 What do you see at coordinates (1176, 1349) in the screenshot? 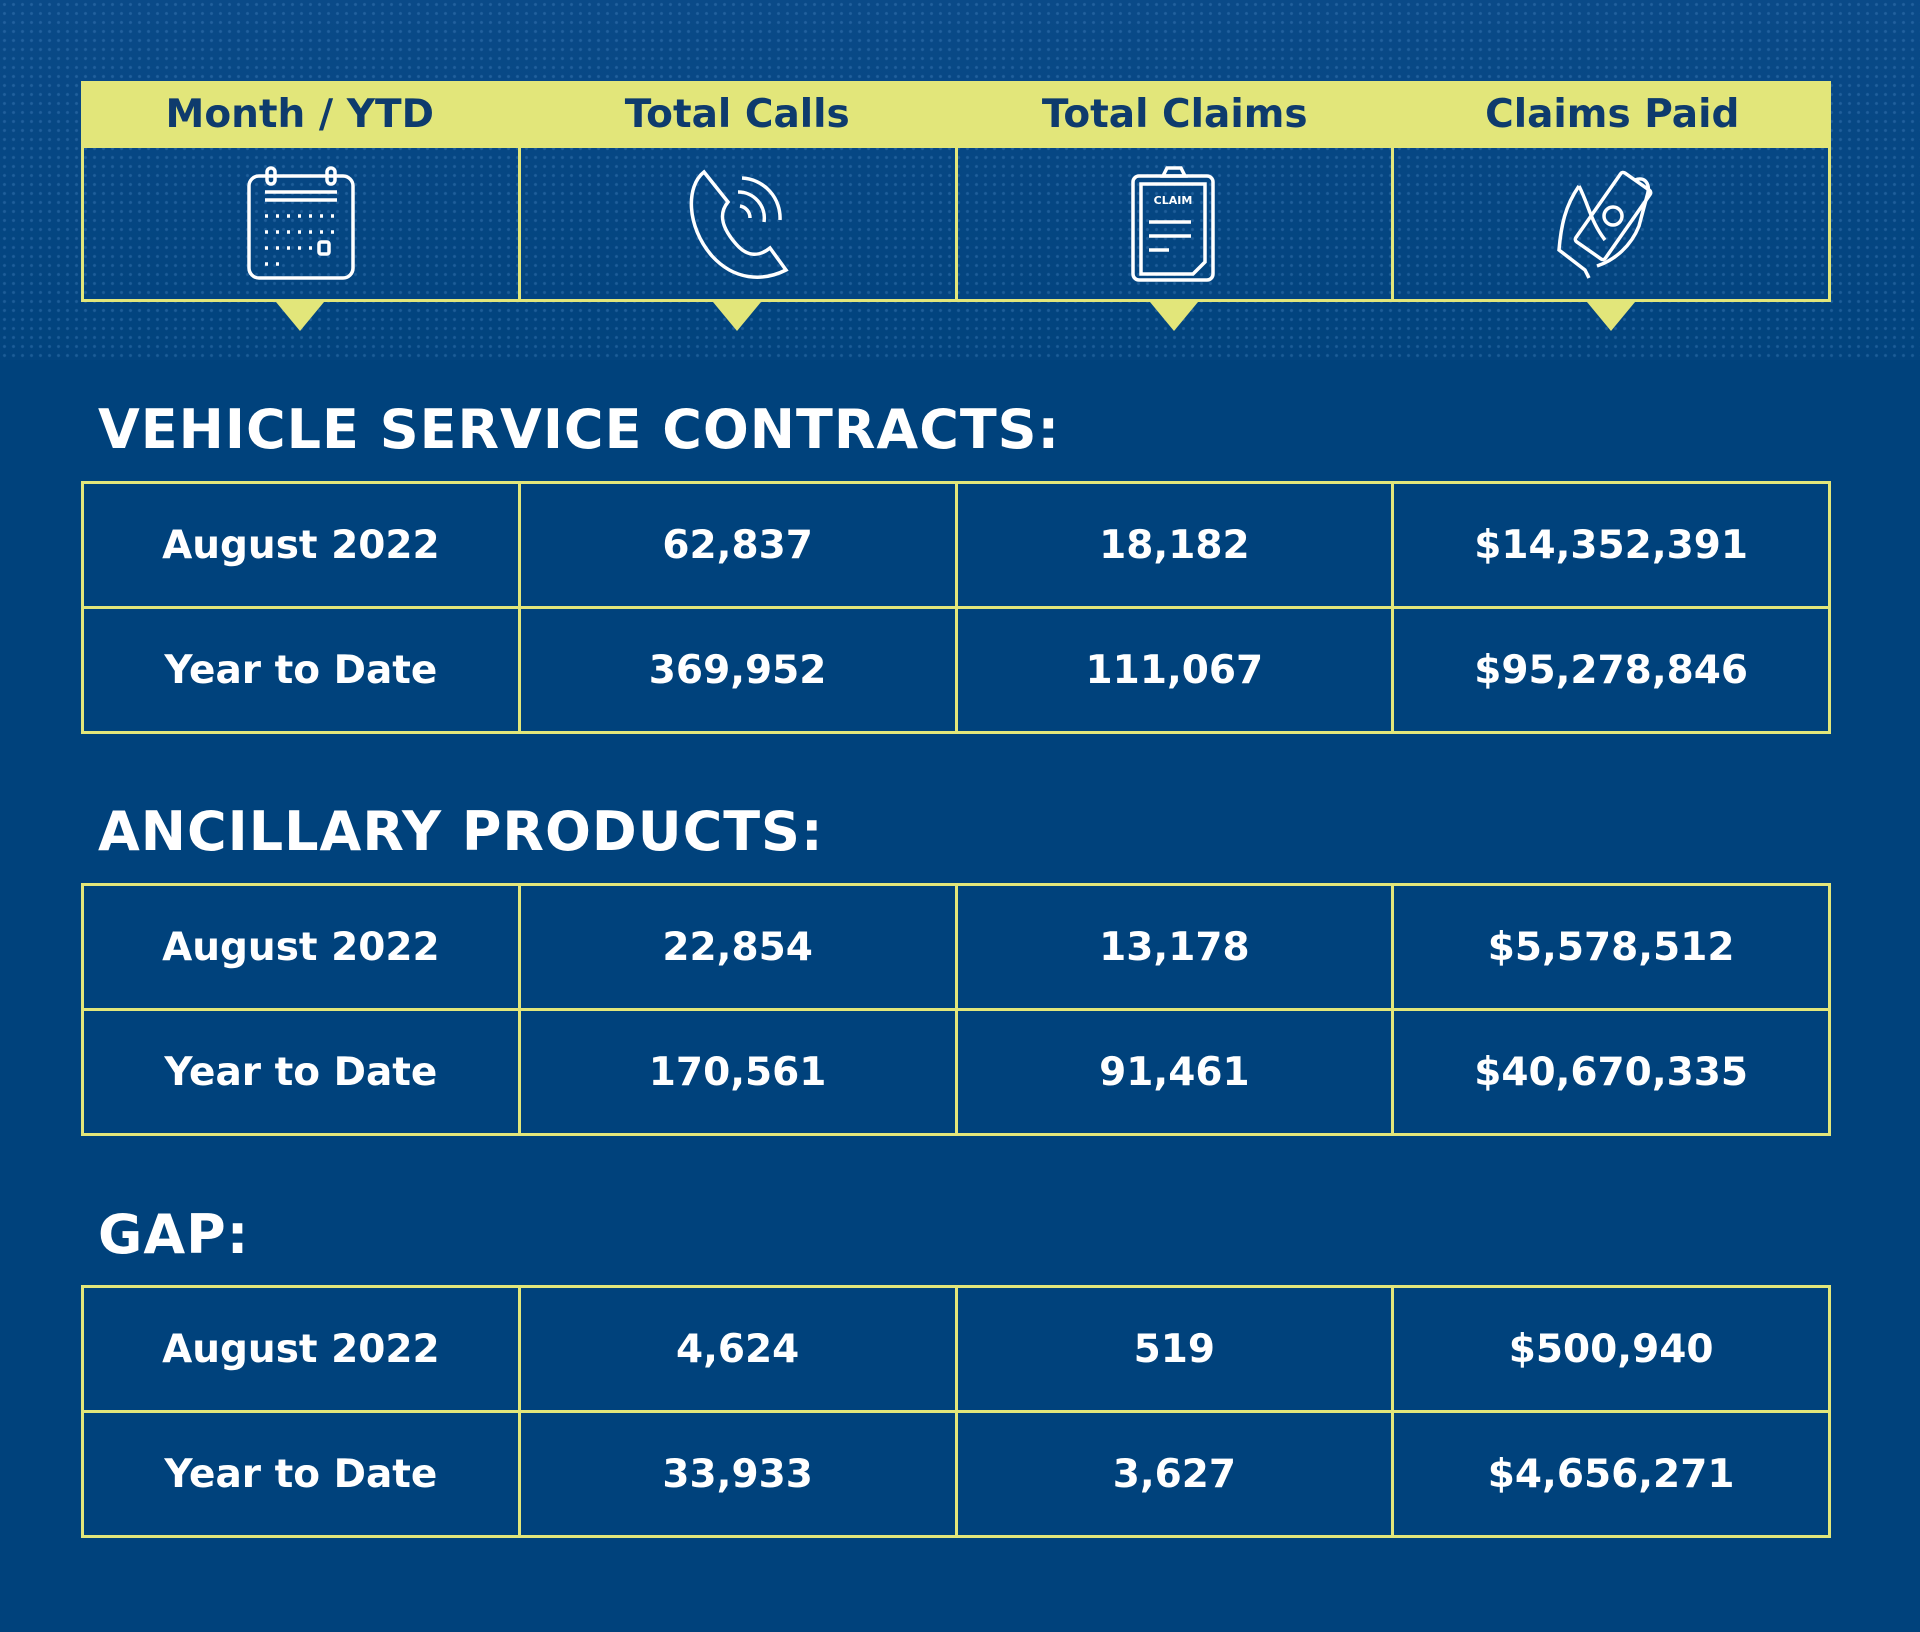
I see `cell-total-claims: 519` at bounding box center [1176, 1349].